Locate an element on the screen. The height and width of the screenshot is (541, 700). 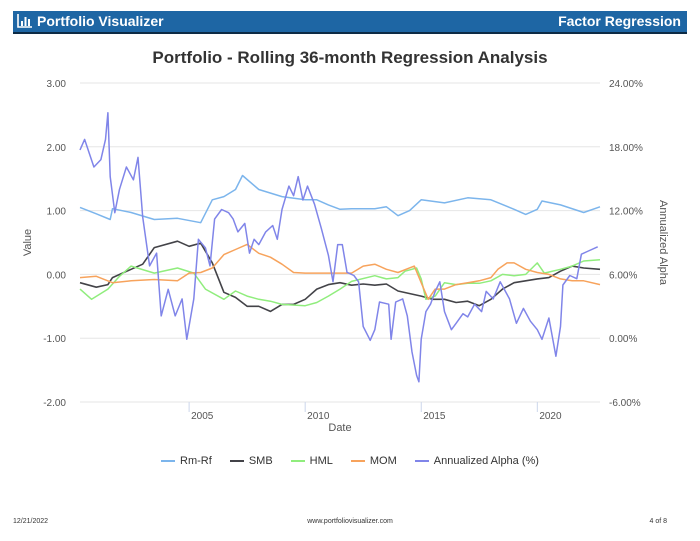
legend-item: MOM is located at coordinates (373, 461).